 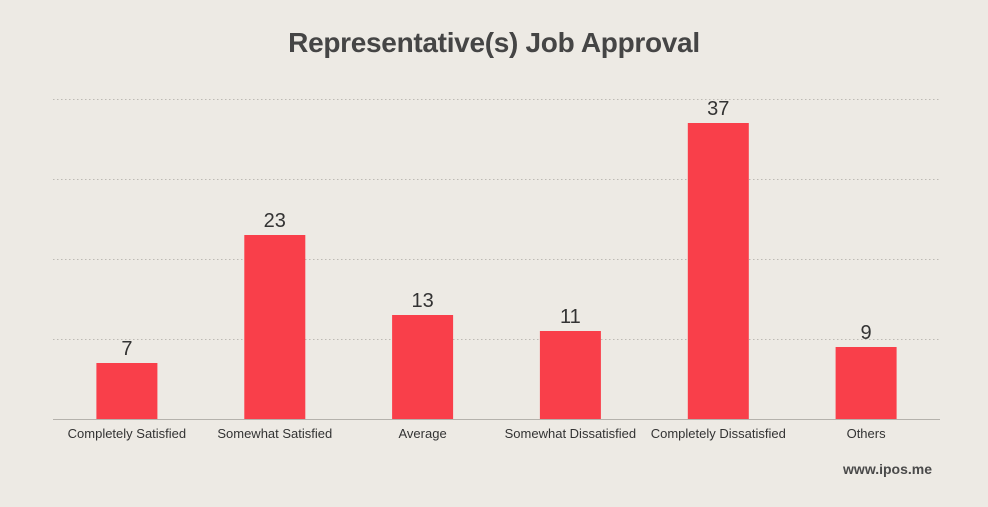 What do you see at coordinates (494, 42) in the screenshot?
I see `chart-title: Representative(s) Job Approval` at bounding box center [494, 42].